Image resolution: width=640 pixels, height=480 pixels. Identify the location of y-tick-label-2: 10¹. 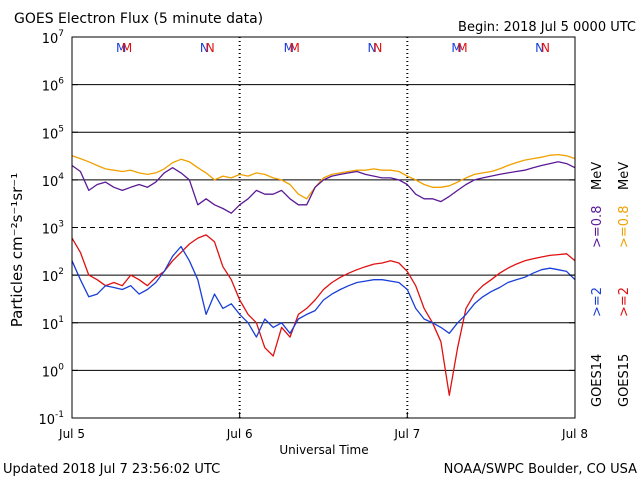
(53, 324).